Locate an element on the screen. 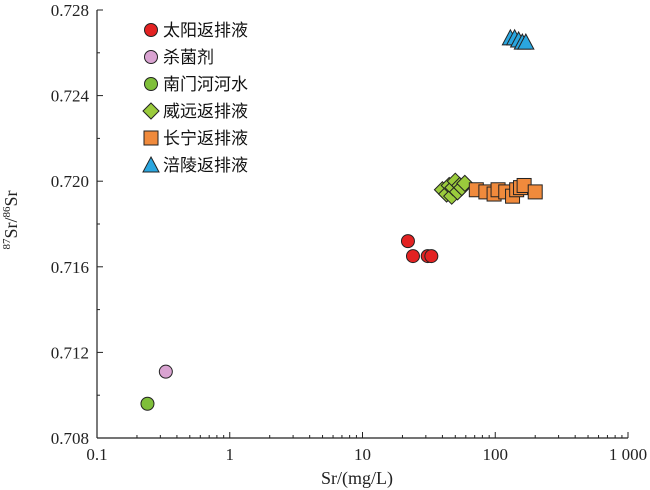 This screenshot has width=650, height=490. y-axis-title-sup2: 86 is located at coordinates (7, 212).